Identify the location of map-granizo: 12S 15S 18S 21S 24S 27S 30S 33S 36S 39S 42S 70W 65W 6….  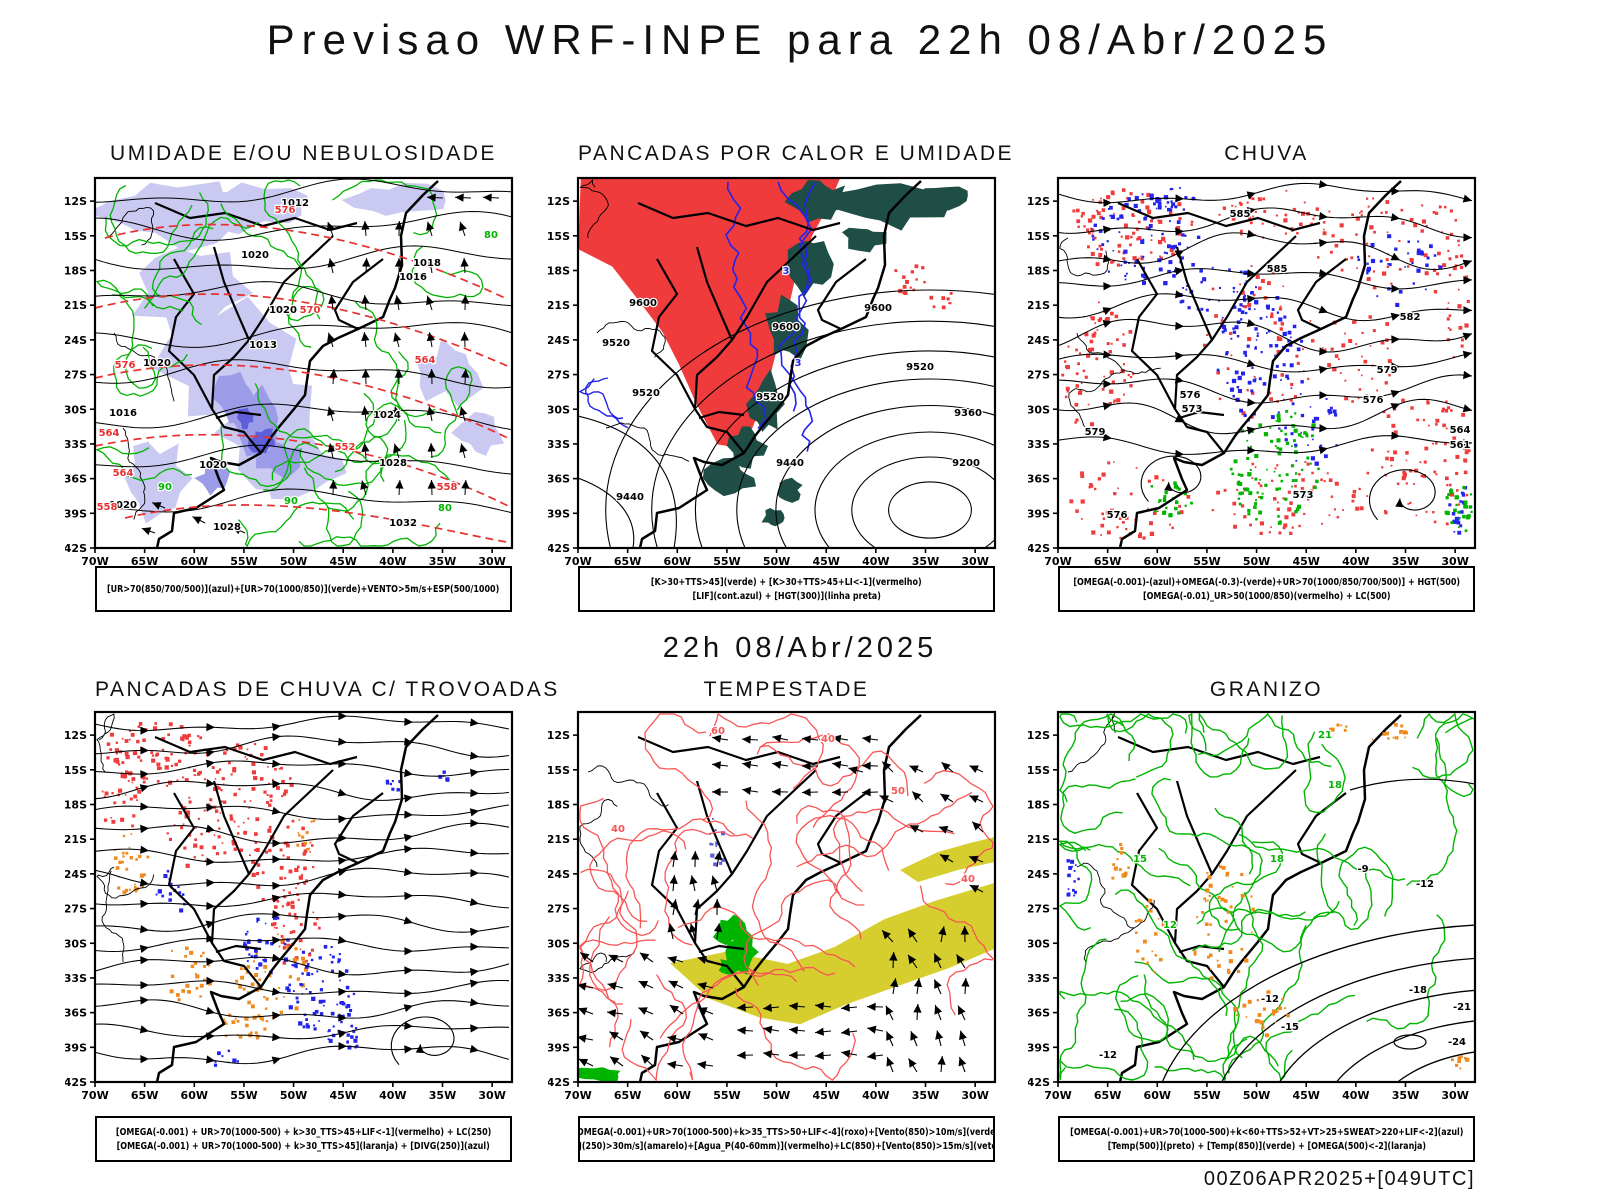
(1253, 908).